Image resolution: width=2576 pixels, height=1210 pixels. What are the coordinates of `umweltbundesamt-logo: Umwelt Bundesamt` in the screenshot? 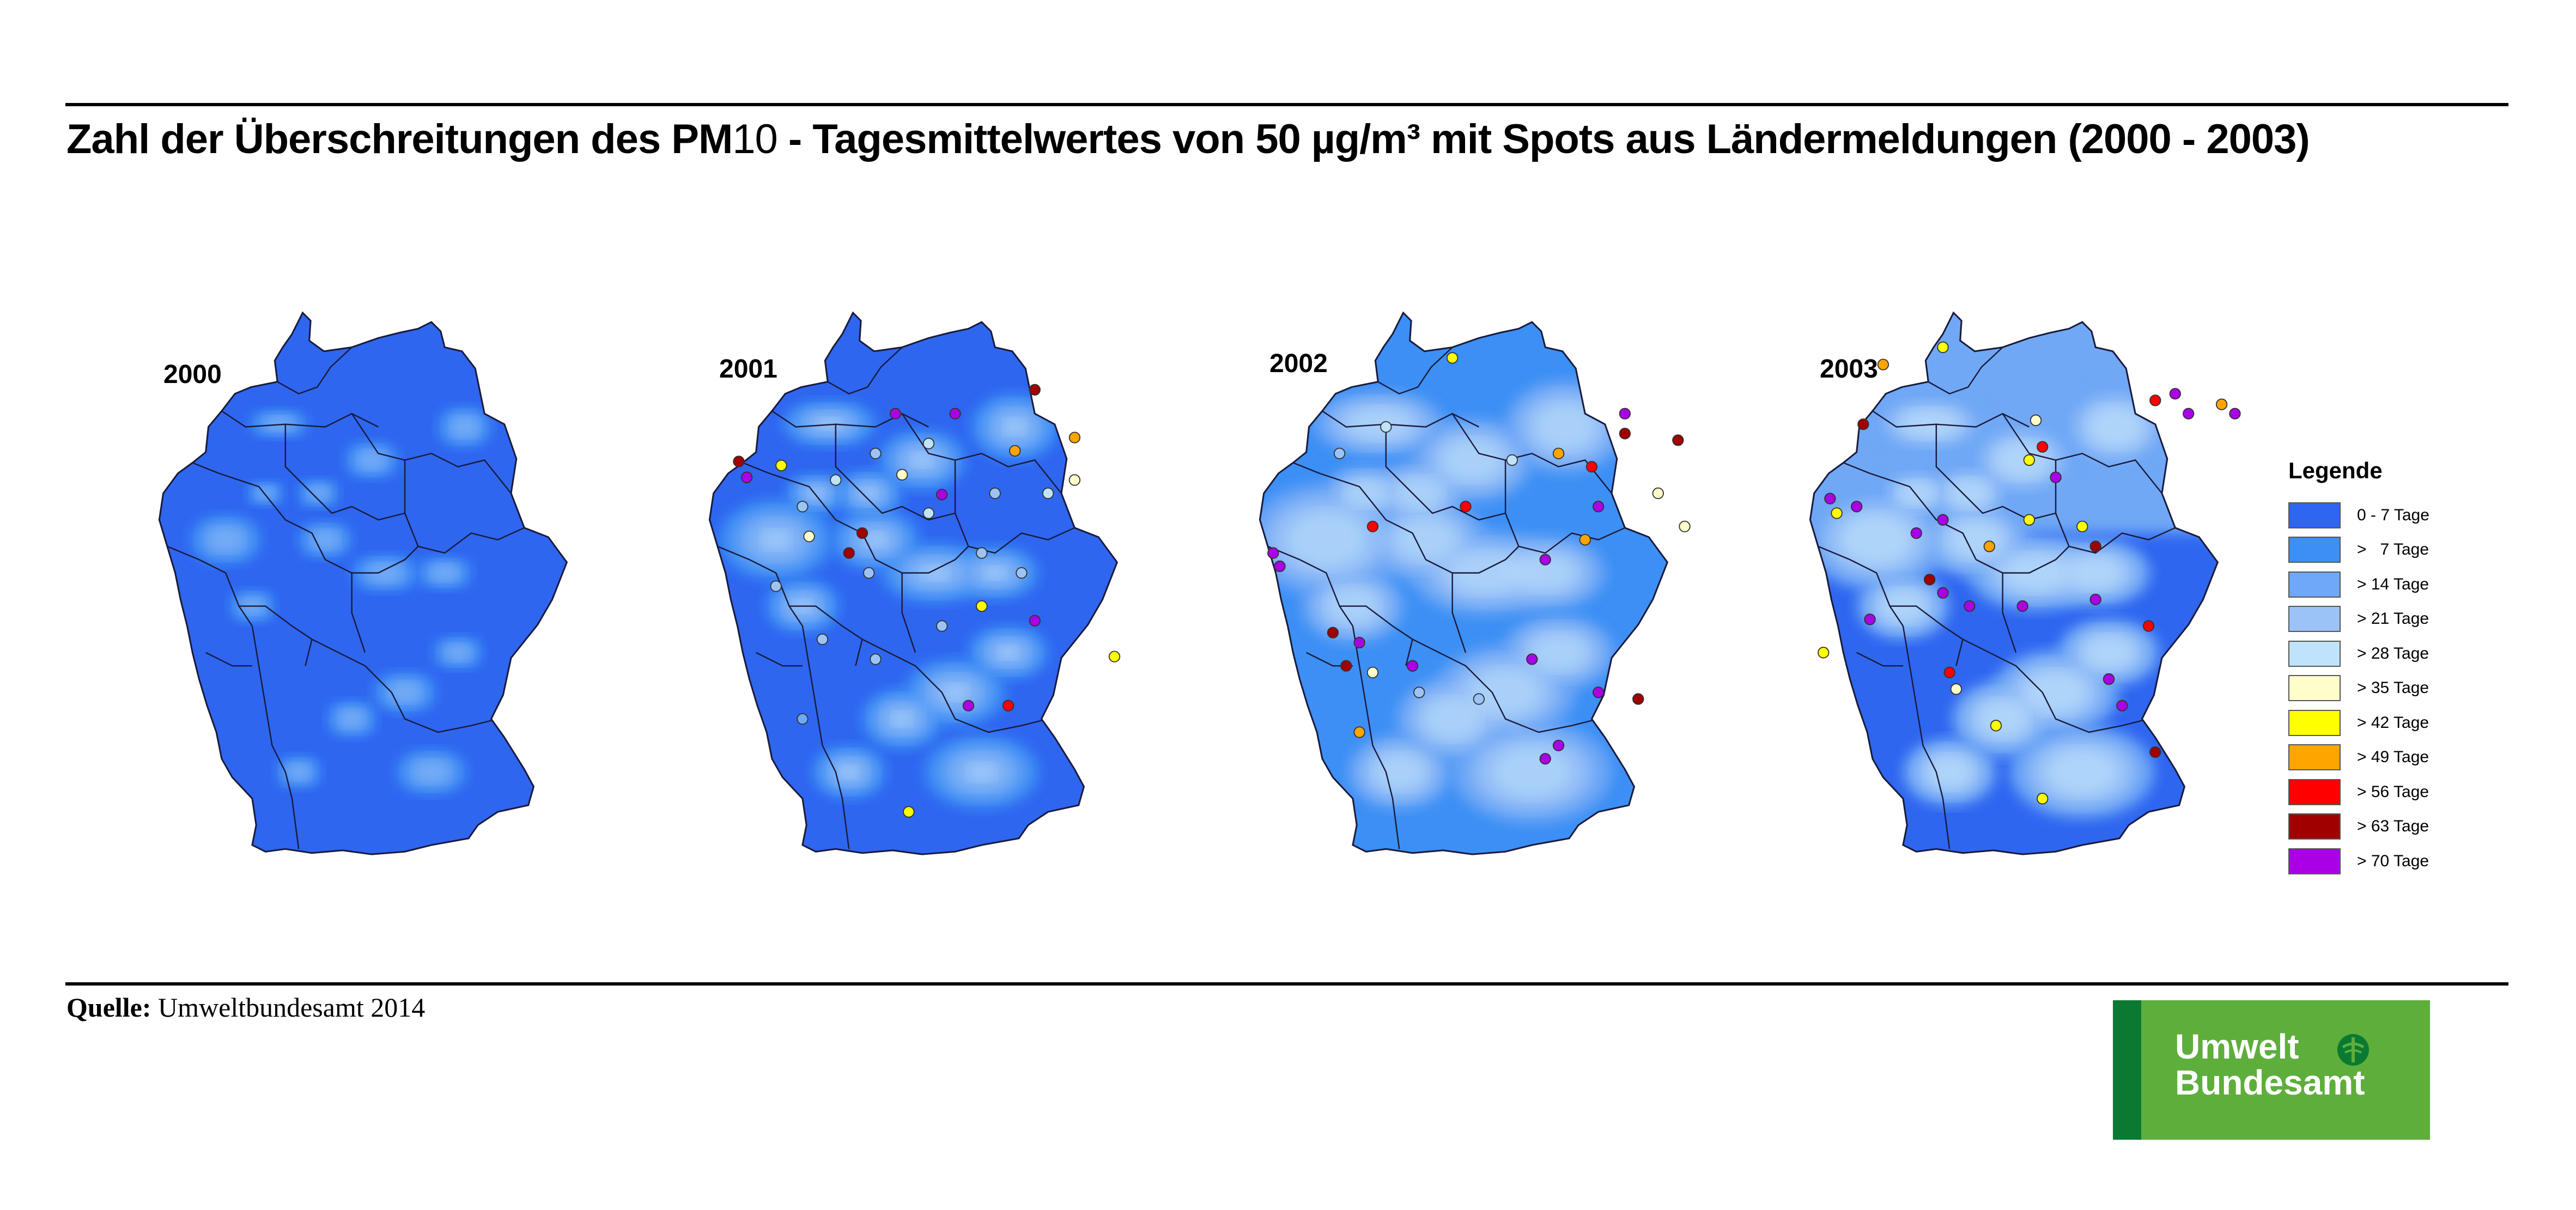 It's located at (2271, 1070).